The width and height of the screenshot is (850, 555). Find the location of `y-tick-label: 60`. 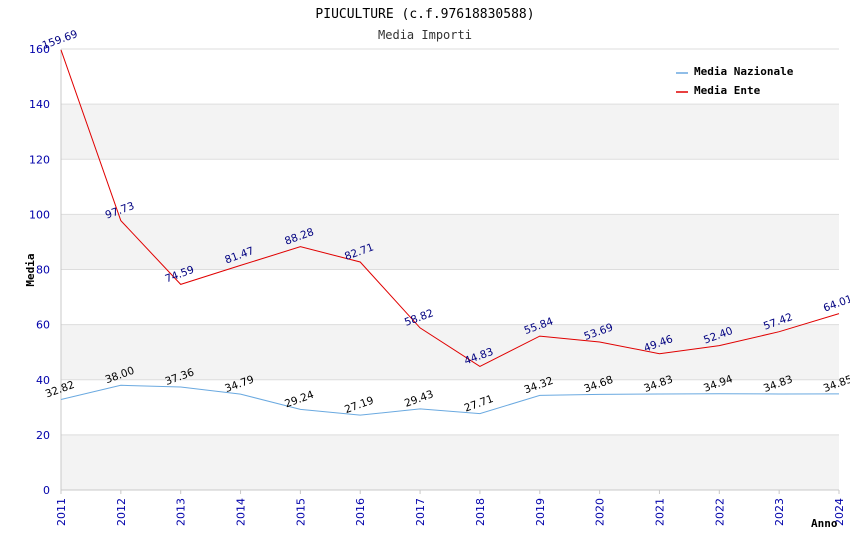

y-tick-label: 60 is located at coordinates (43, 325).